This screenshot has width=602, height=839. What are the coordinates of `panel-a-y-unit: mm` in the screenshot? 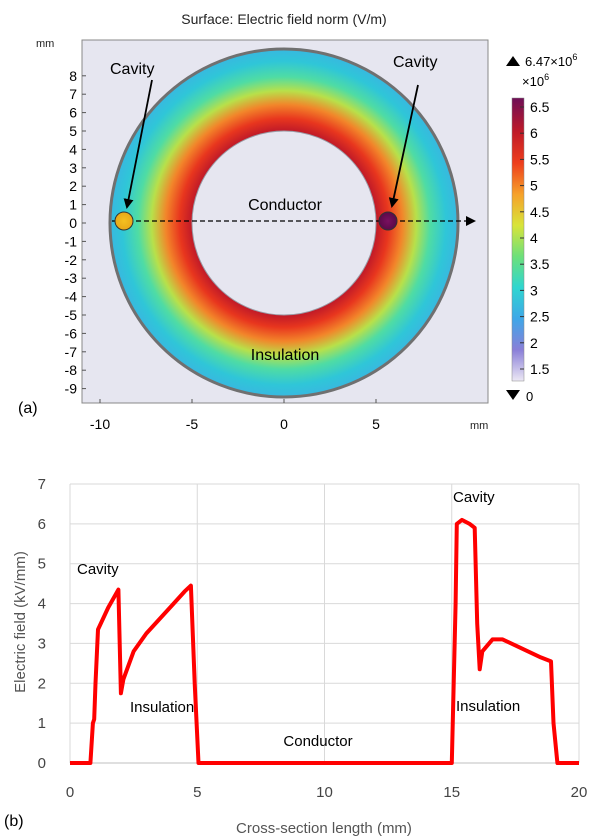 It's located at (45, 44).